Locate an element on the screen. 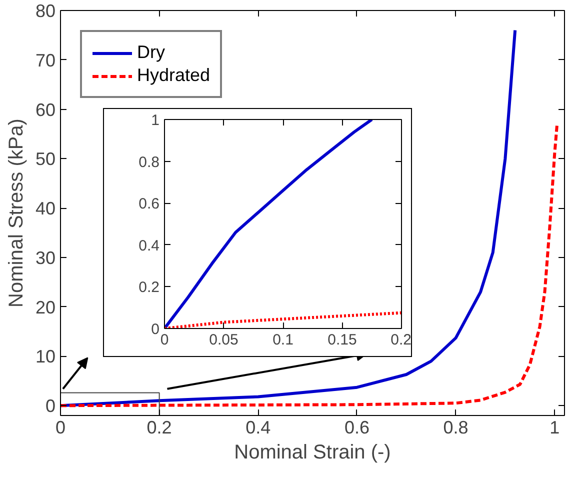 This screenshot has width=576, height=490. x-tick-label: 0.05 is located at coordinates (223, 340).